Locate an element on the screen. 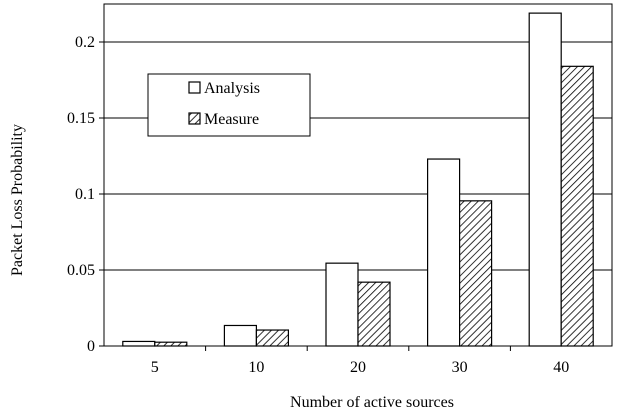  x-axis-title: Number of active sources is located at coordinates (372, 402).